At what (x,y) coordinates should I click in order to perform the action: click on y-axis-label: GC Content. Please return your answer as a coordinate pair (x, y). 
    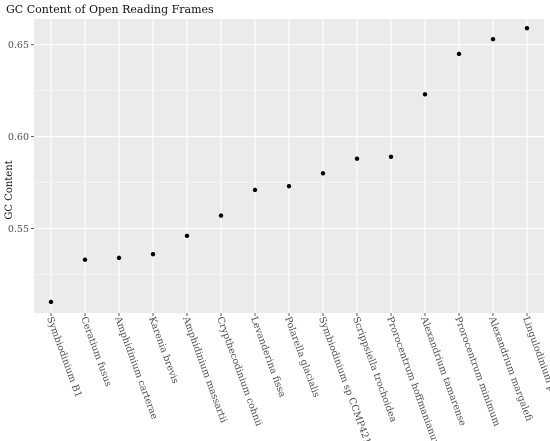
    Looking at the image, I should click on (9, 189).